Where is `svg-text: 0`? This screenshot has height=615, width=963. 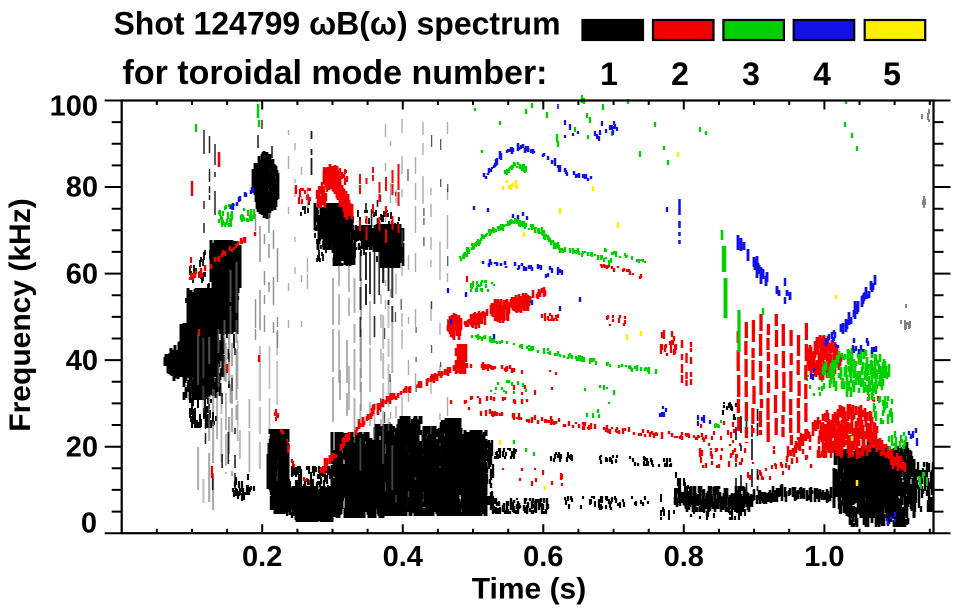 svg-text: 0 is located at coordinates (89, 524).